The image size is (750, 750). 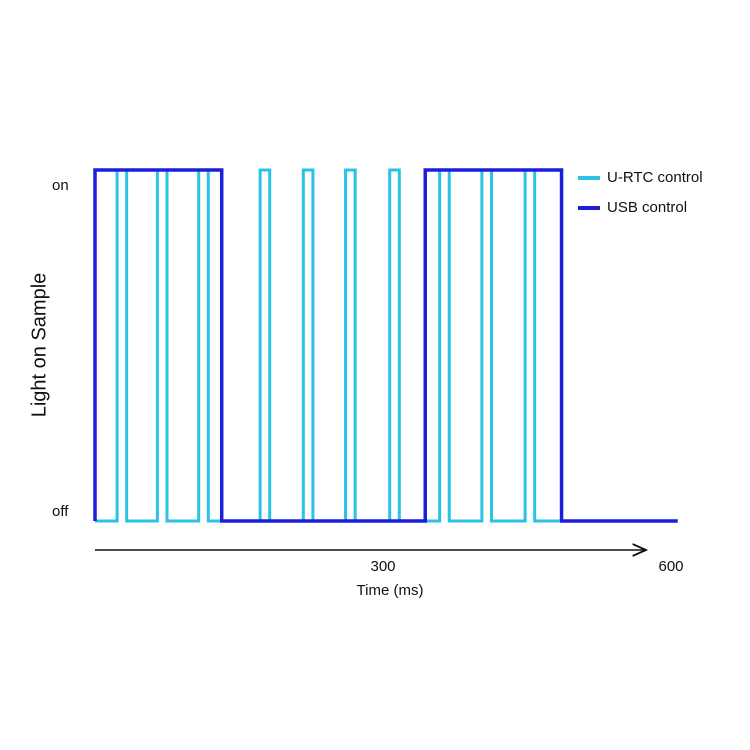 What do you see at coordinates (382, 566) in the screenshot?
I see `x-tick-label: 300` at bounding box center [382, 566].